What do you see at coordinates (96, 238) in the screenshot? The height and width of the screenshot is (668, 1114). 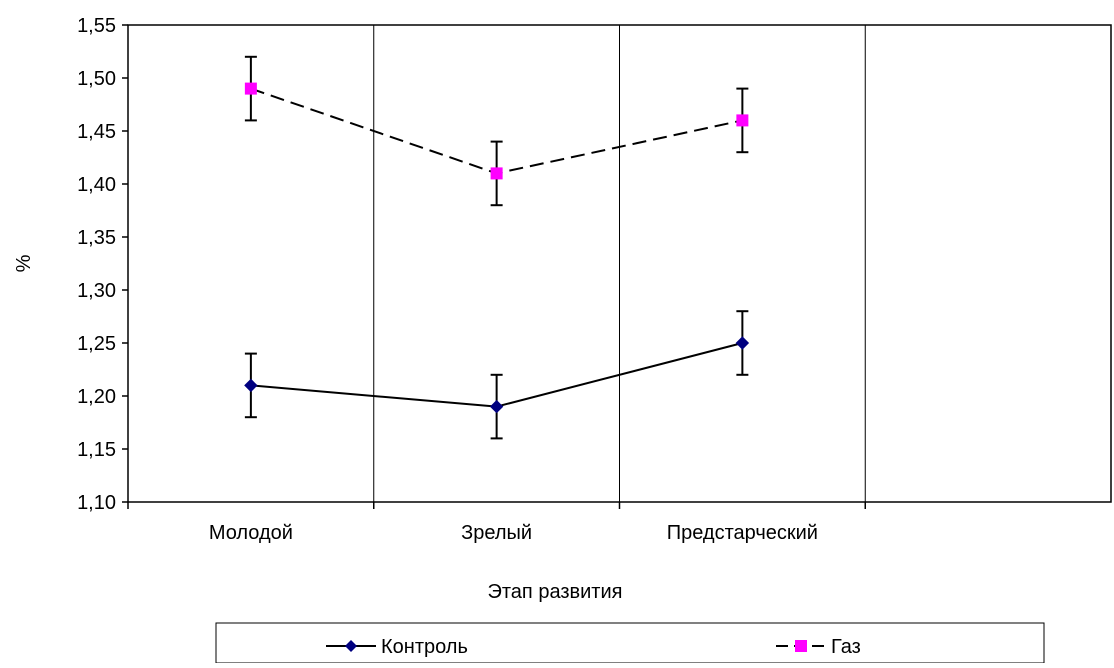 I see `y-tick-label: 1,35` at bounding box center [96, 238].